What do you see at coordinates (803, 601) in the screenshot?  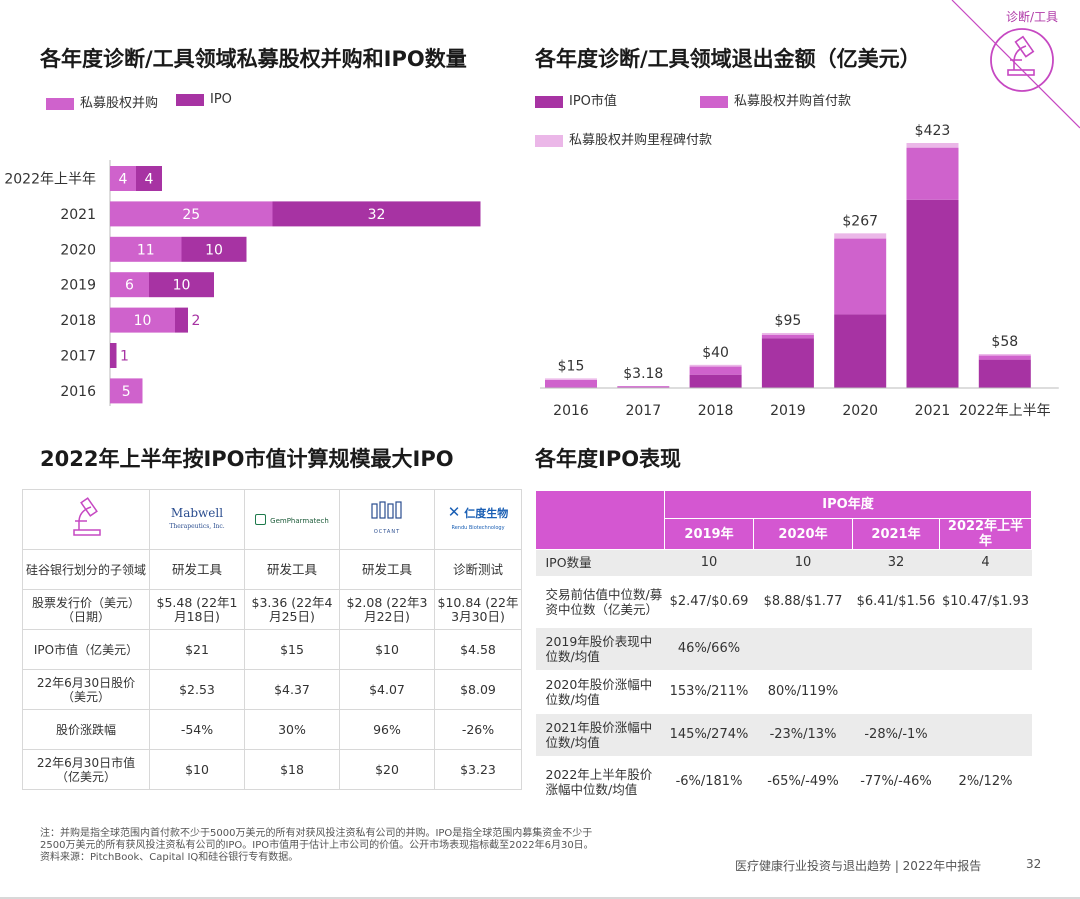 I see `table-cell: $8.88/$1.77` at bounding box center [803, 601].